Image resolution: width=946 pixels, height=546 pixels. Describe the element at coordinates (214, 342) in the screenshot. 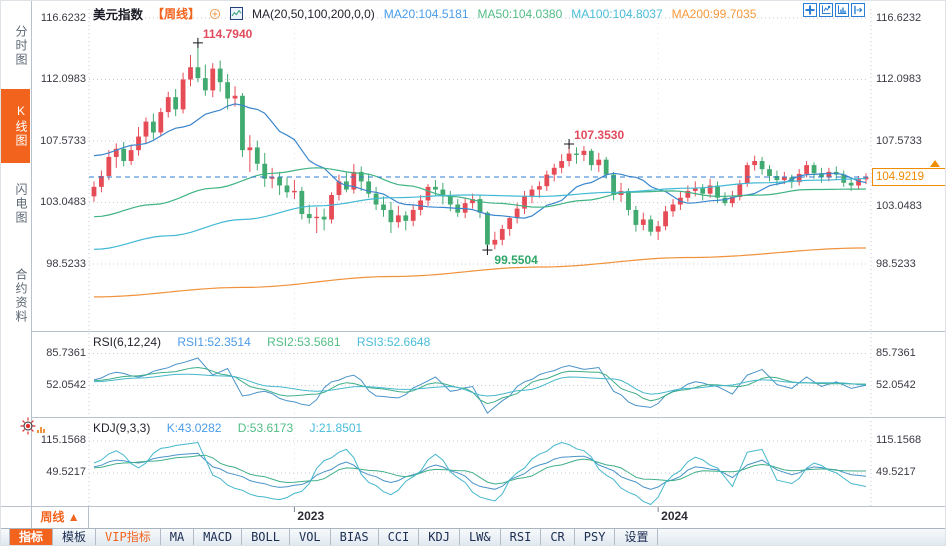

I see `rsi1-value: RSI1:52.3514` at that location.